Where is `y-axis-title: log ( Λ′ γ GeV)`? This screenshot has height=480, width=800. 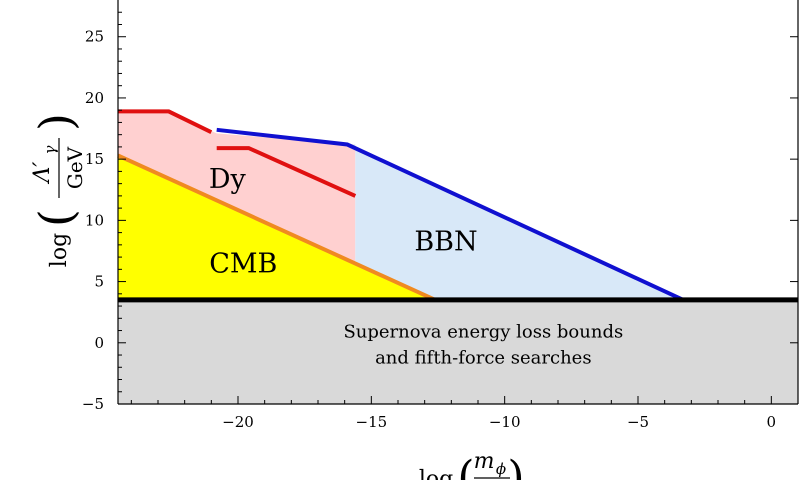
y-axis-title: log ( Λ′ γ GeV) is located at coordinates (58, 190).